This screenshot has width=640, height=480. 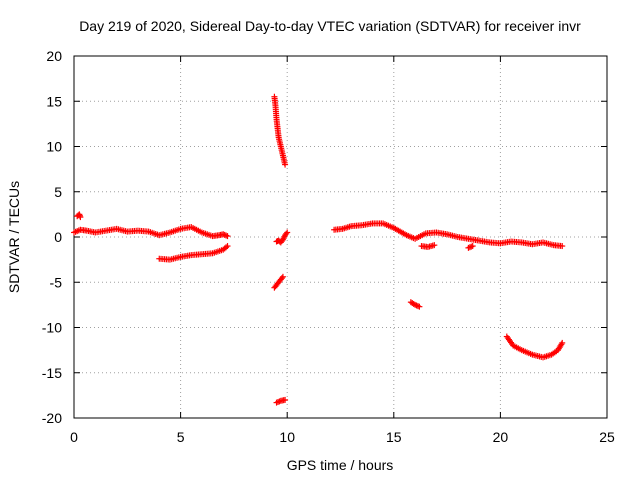 What do you see at coordinates (52, 328) in the screenshot?
I see `y-tick-label: -10` at bounding box center [52, 328].